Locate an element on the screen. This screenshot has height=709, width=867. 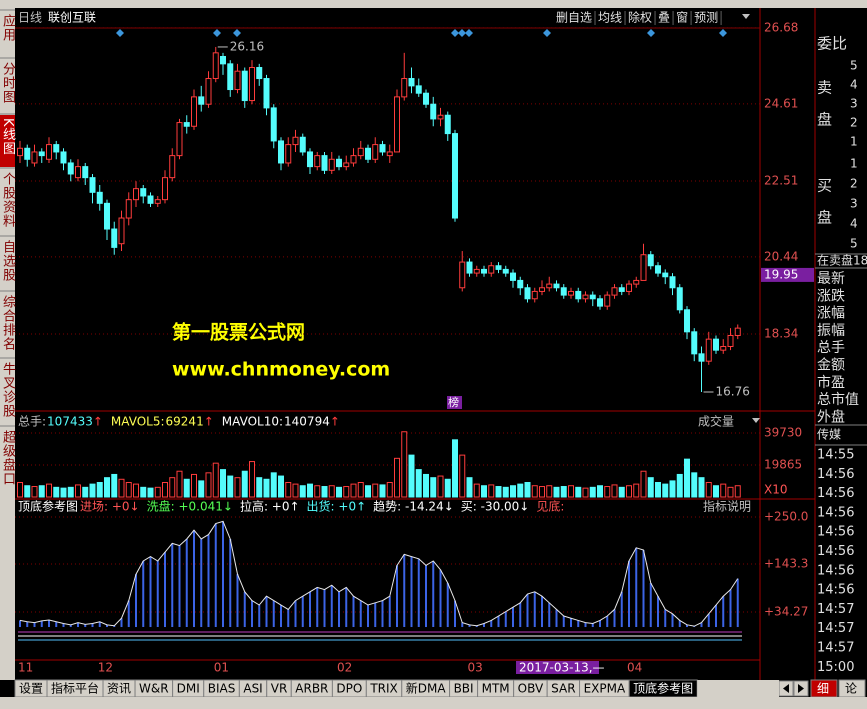
tab-label: MTM is located at coordinates (496, 689).